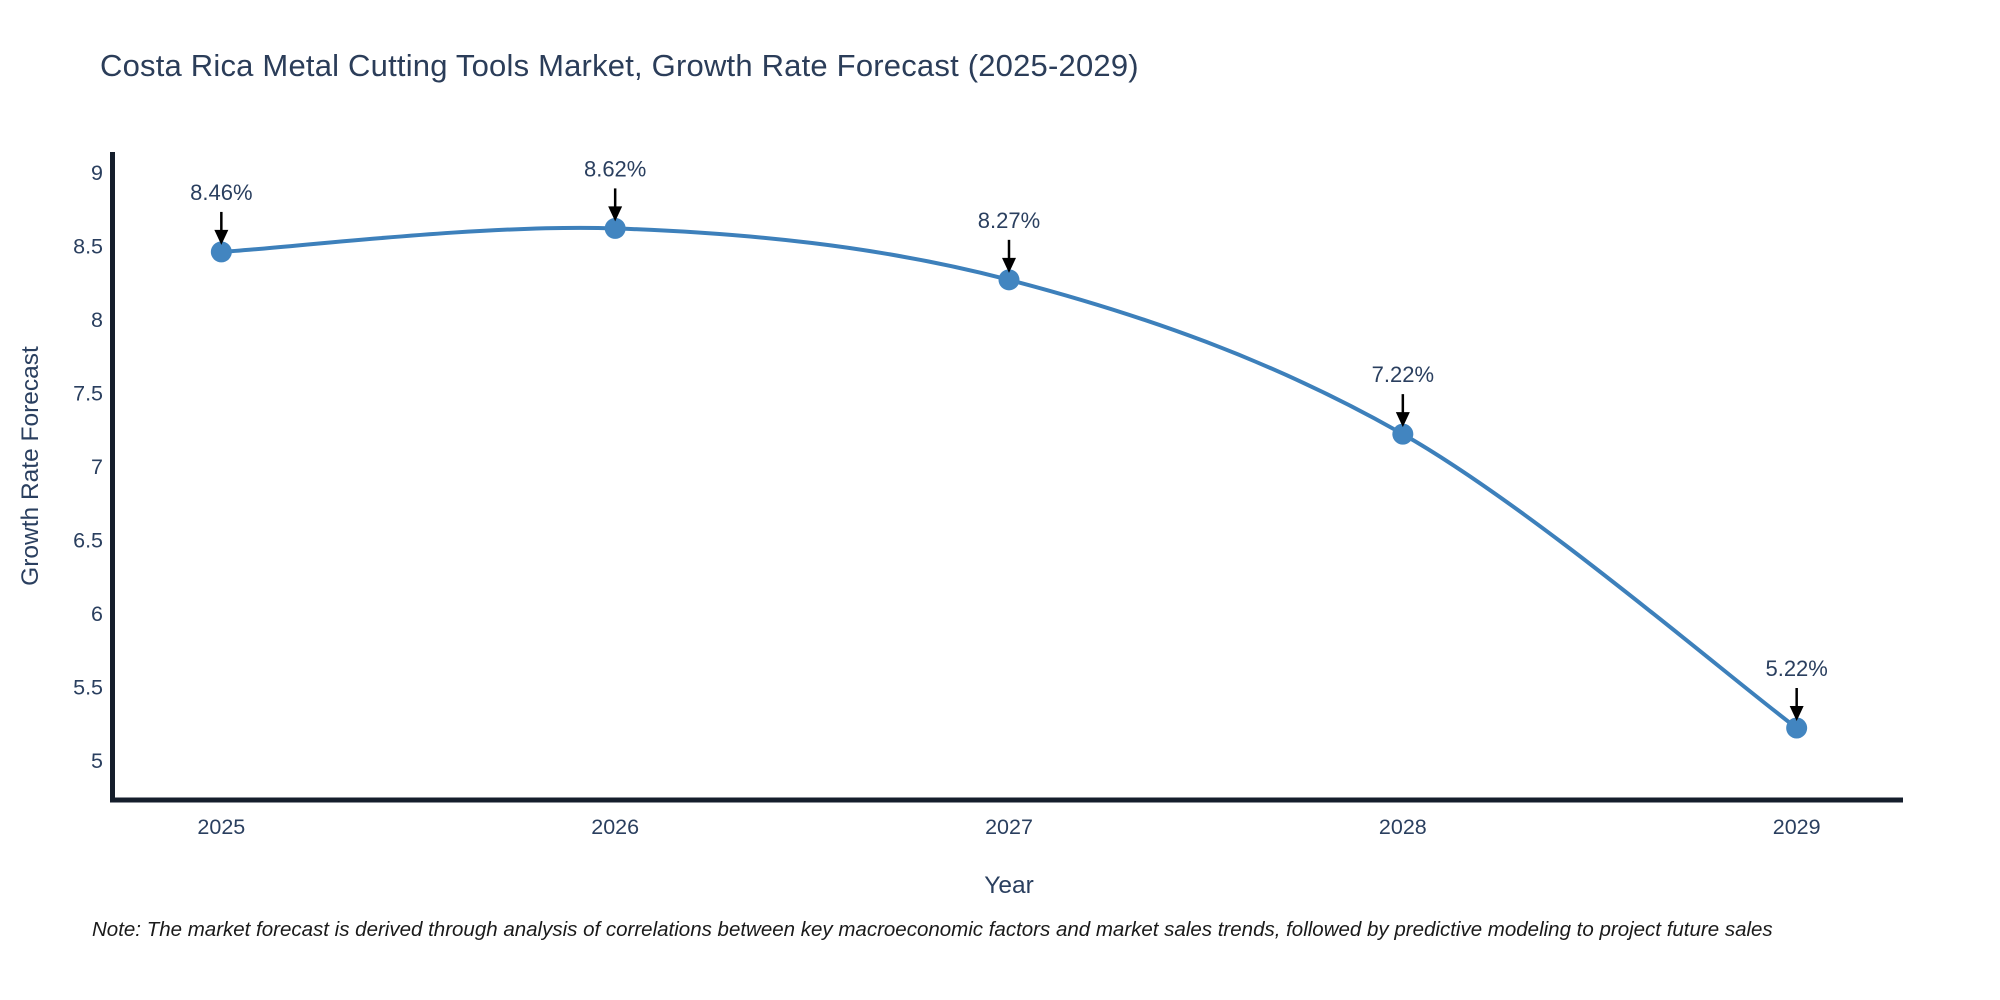 The image size is (2000, 1000). Describe the element at coordinates (221, 192) in the screenshot. I see `point-annotation: 8.46%` at that location.